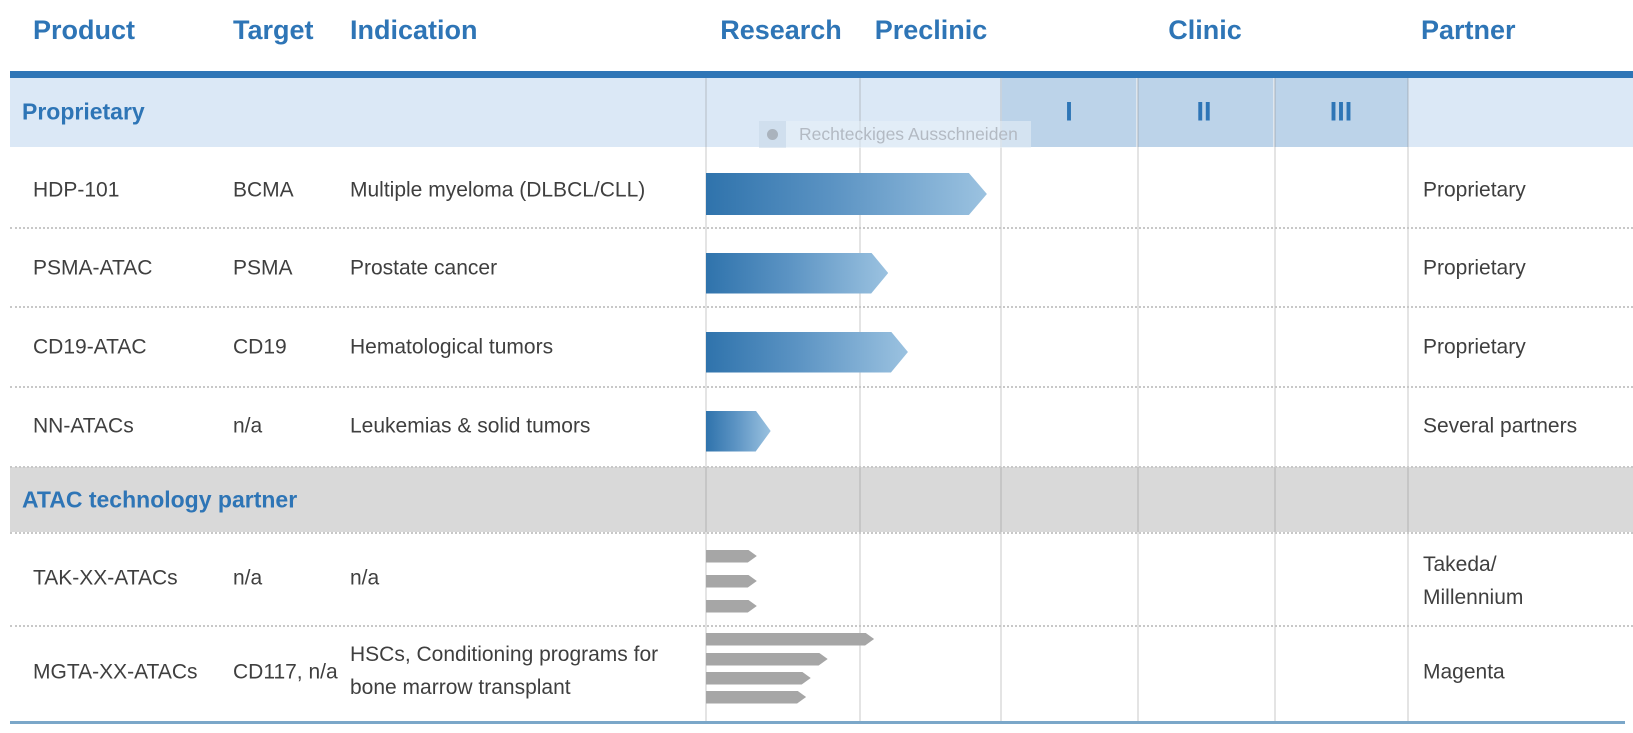 This screenshot has width=1633, height=733. I want to click on target-cell: PSMA, so click(263, 268).